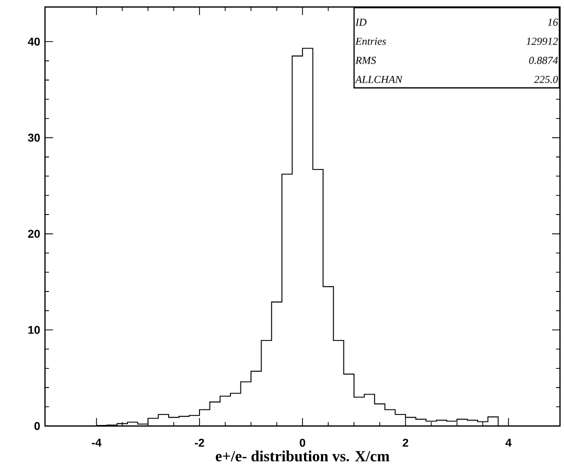 The width and height of the screenshot is (564, 475). Describe the element at coordinates (34, 42) in the screenshot. I see `y-tick-label: 40` at that location.